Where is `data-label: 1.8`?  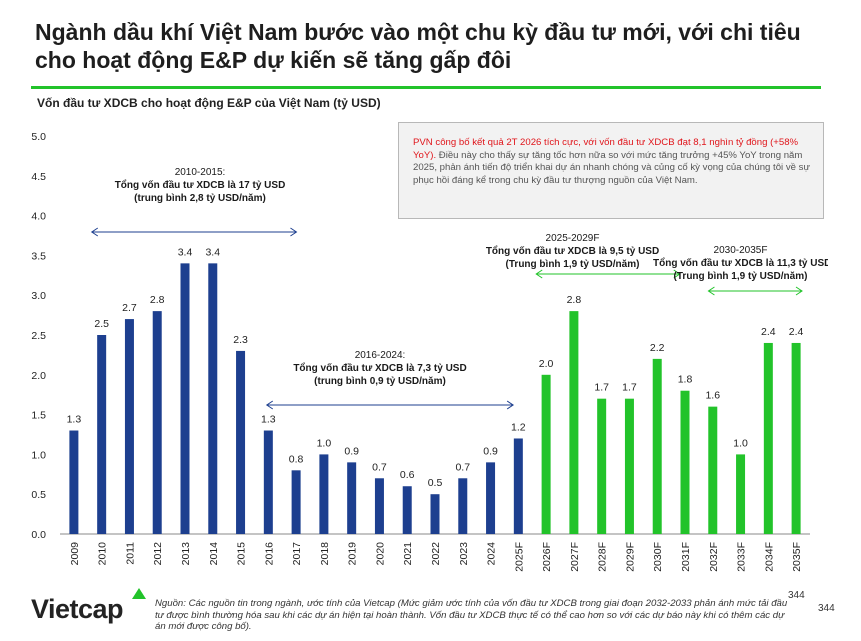
data-label: 1.8 is located at coordinates (685, 380).